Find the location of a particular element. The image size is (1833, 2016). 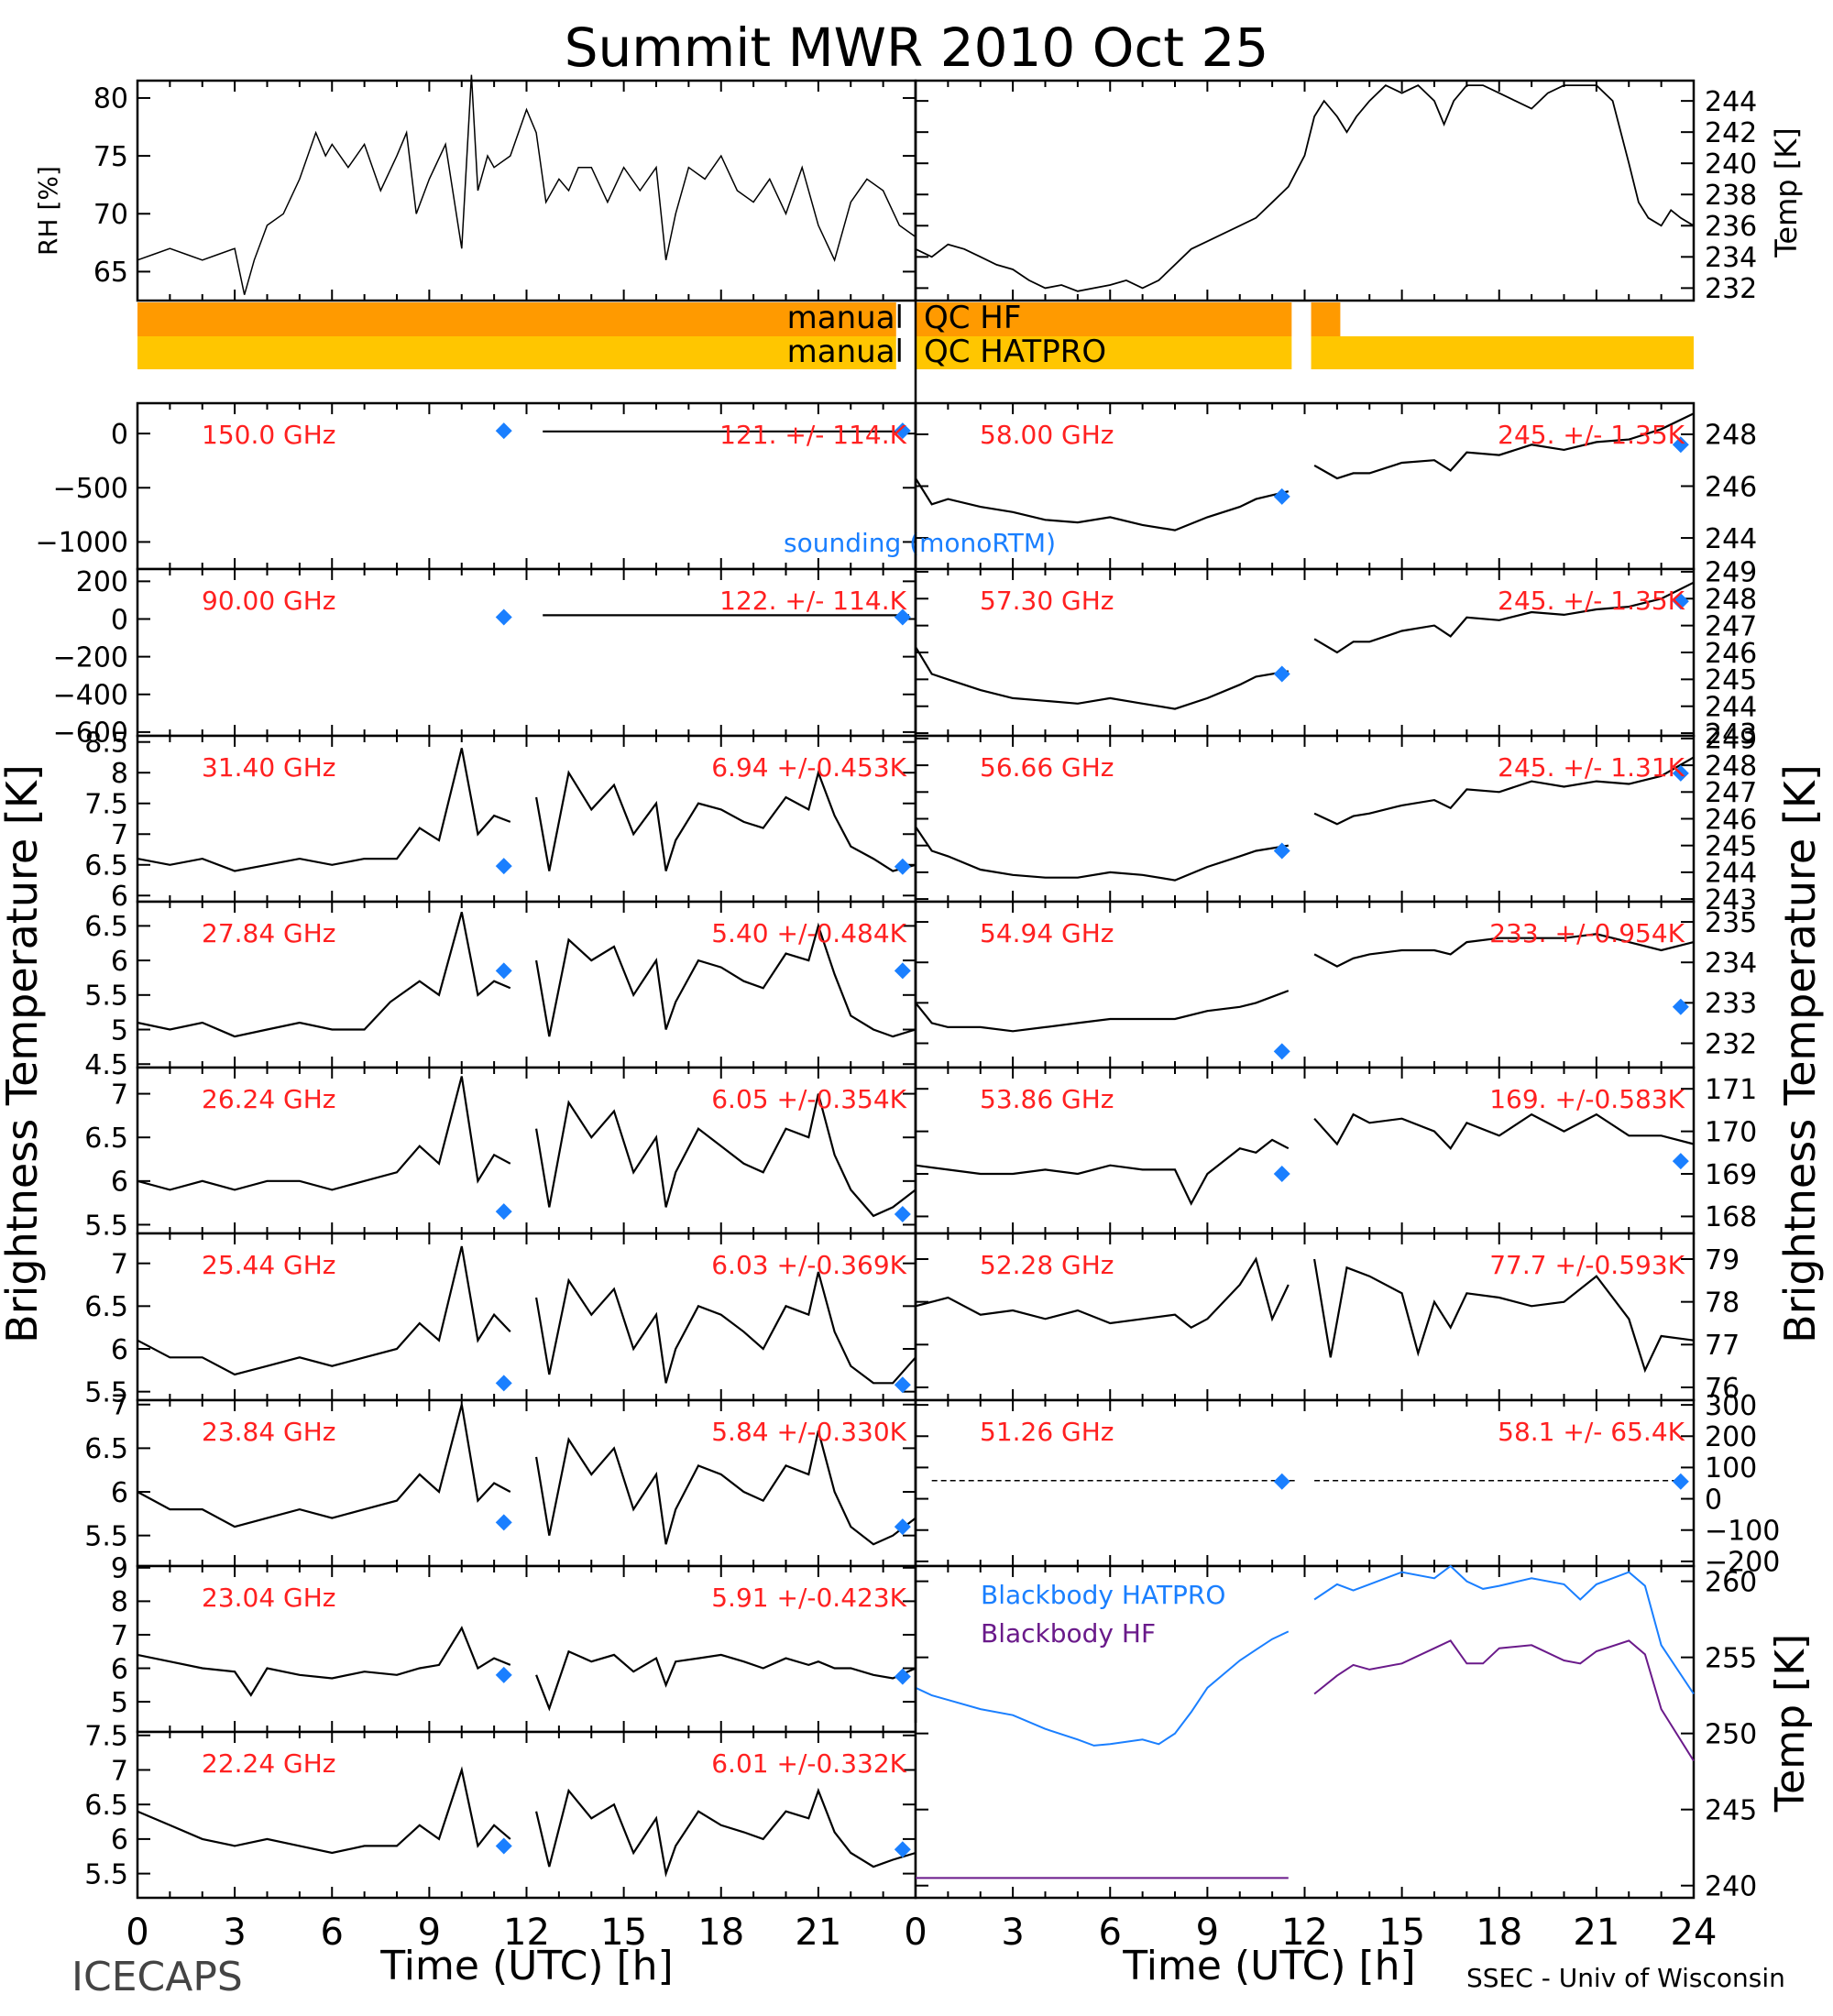

y-tick-label: 7 is located at coordinates (119, 1771).